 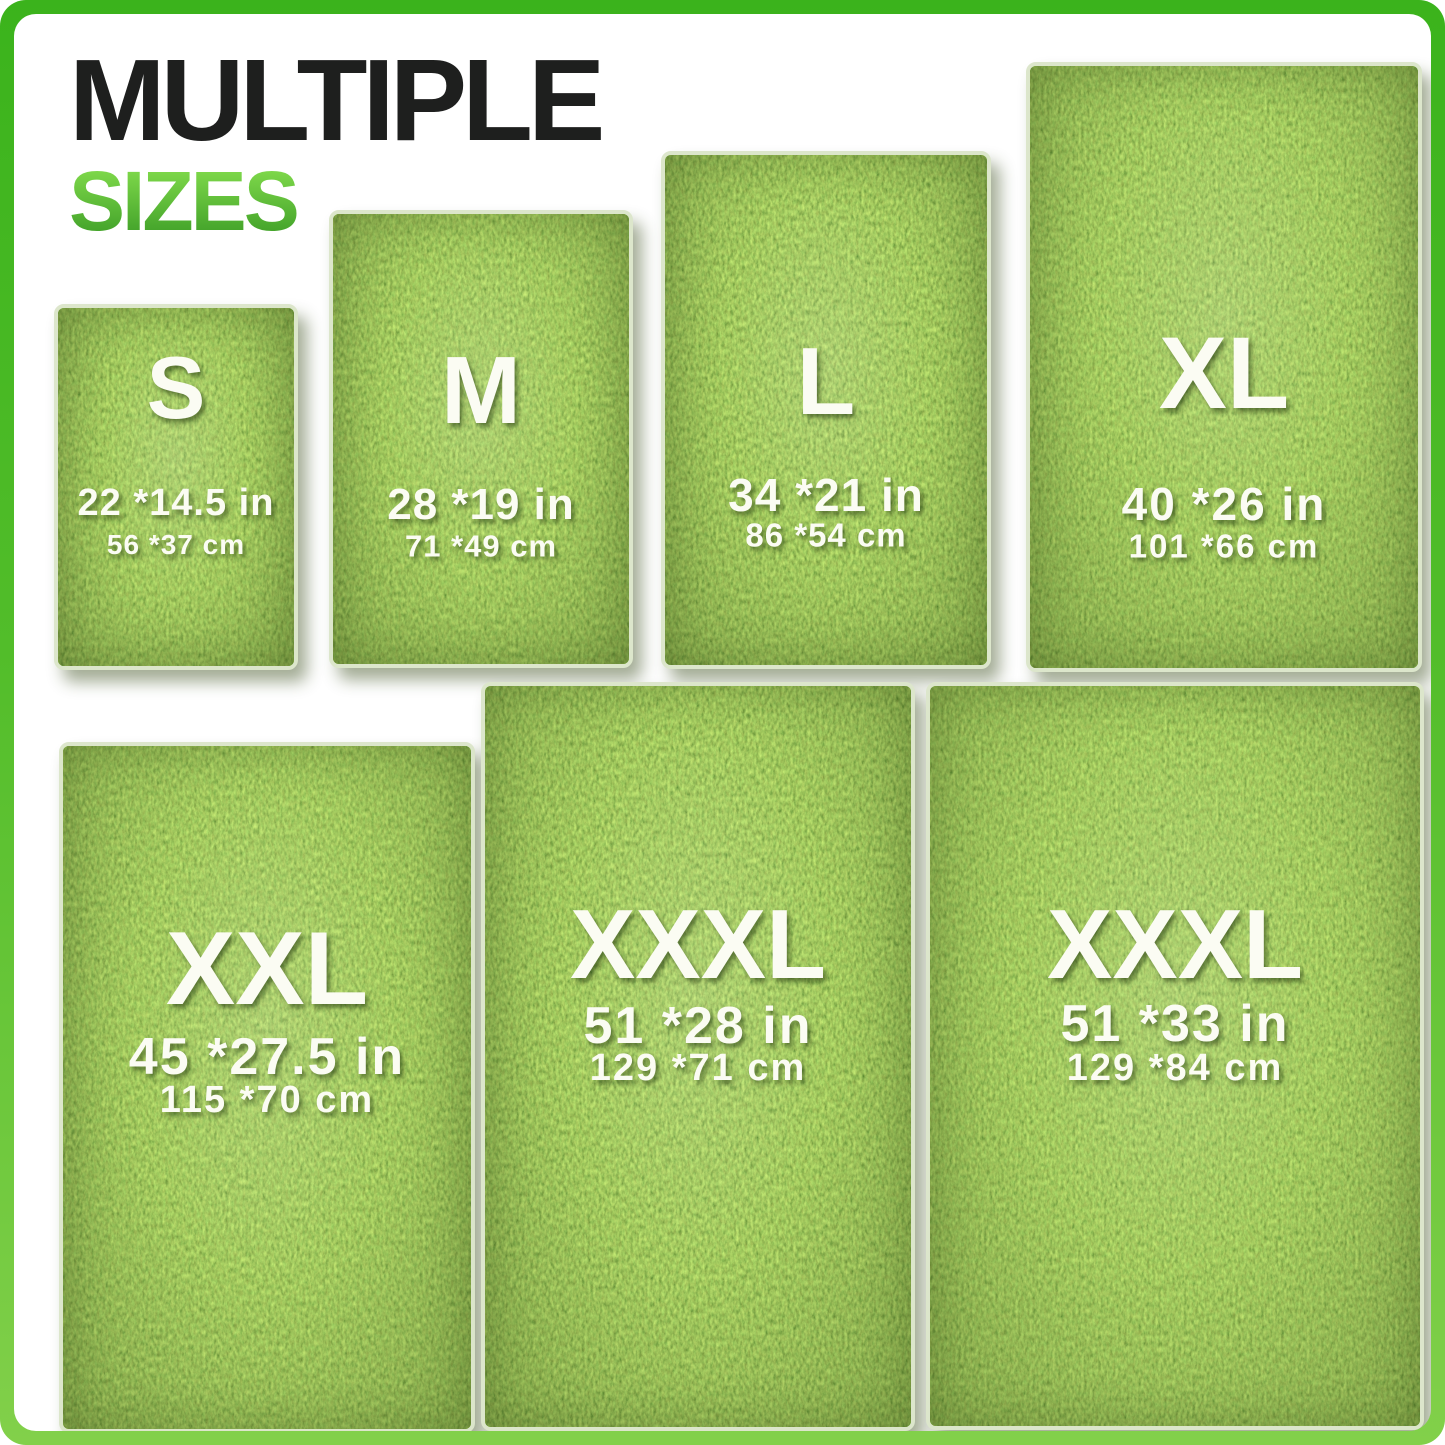 I want to click on dimensions-inches: 22 *14.5 in, so click(x=176, y=503).